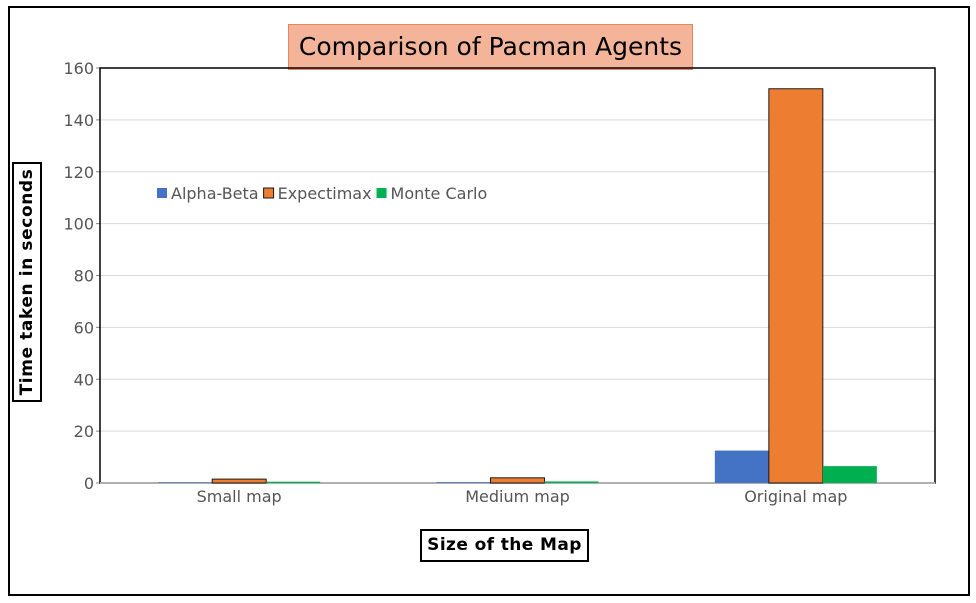  What do you see at coordinates (239, 496) in the screenshot?
I see `x-tick-label: Small map` at bounding box center [239, 496].